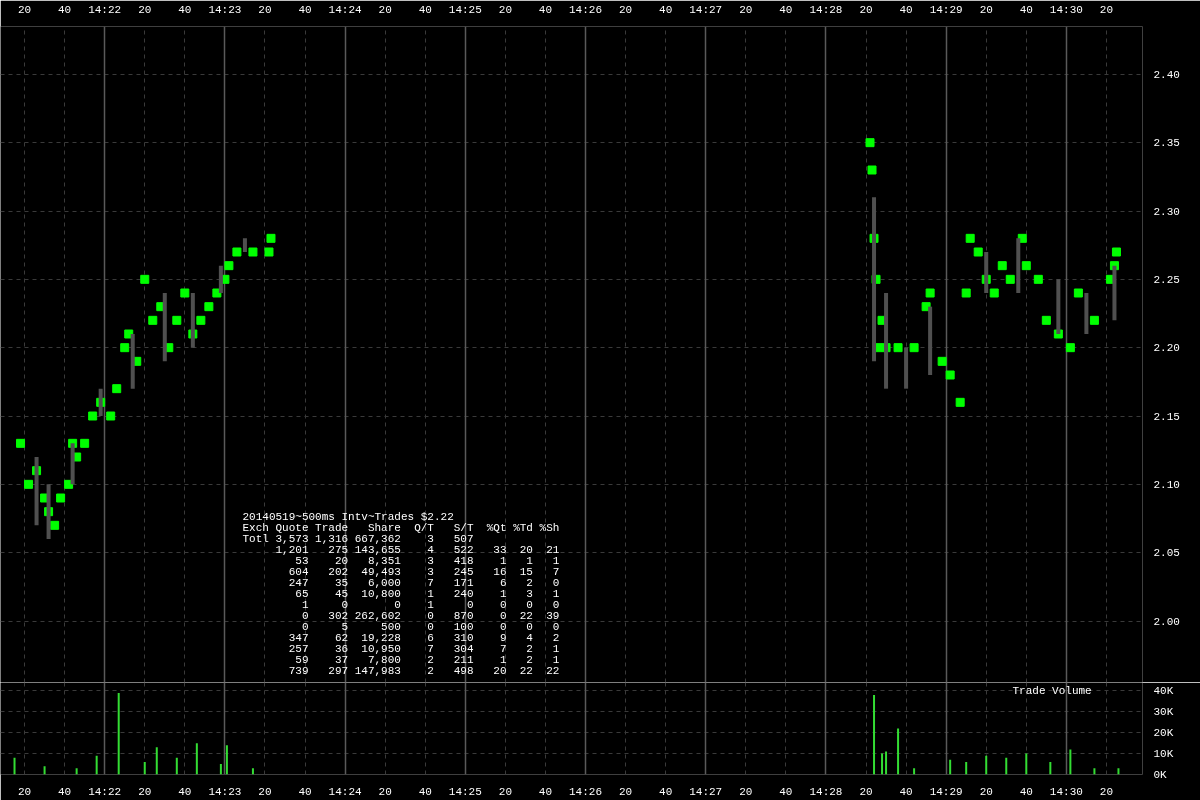  Describe the element at coordinates (1166, 279) in the screenshot. I see `y-tick-label: 2.25` at that location.